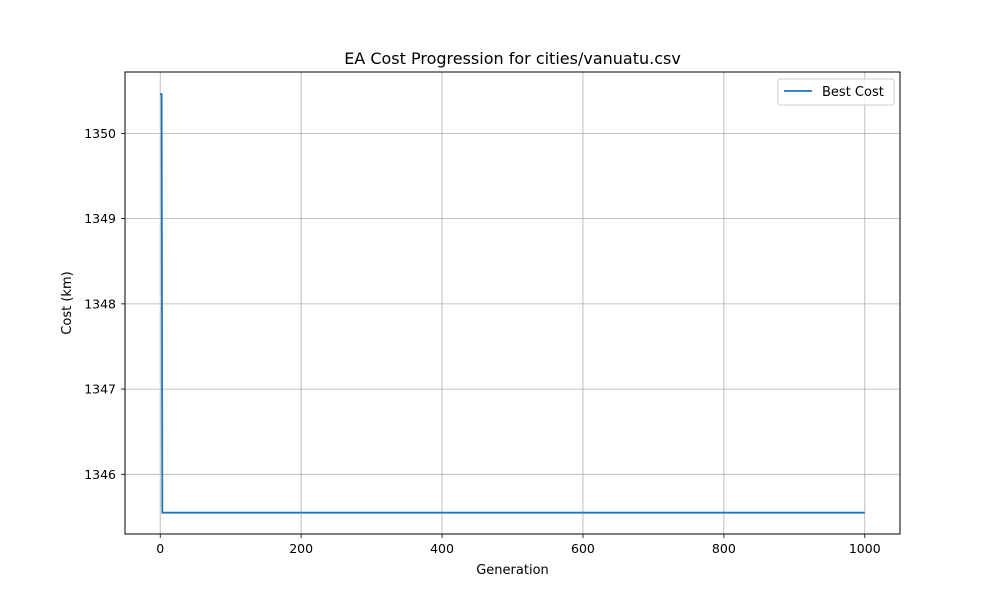  What do you see at coordinates (100, 389) in the screenshot?
I see `y-tick-label: 1347` at bounding box center [100, 389].